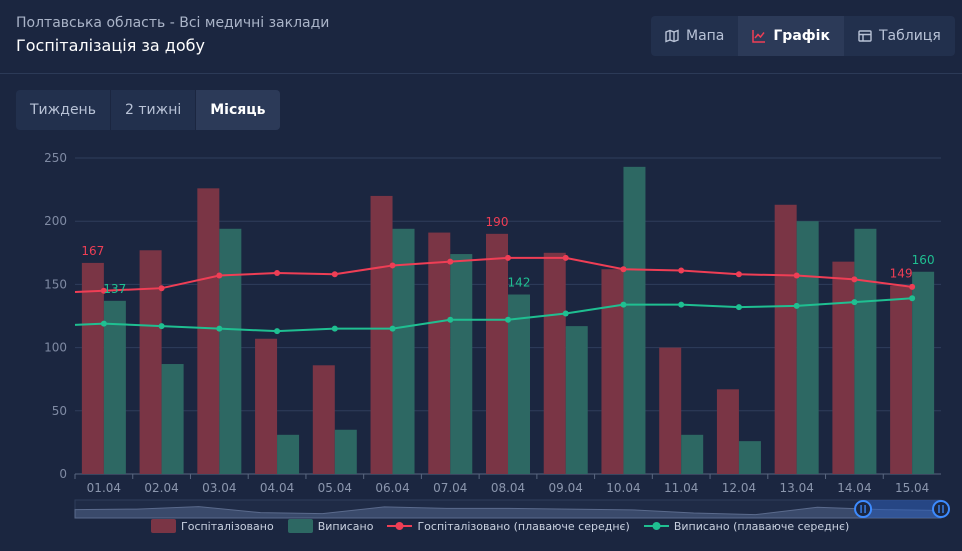  I want to click on tab-map: Мапа, so click(694, 36).